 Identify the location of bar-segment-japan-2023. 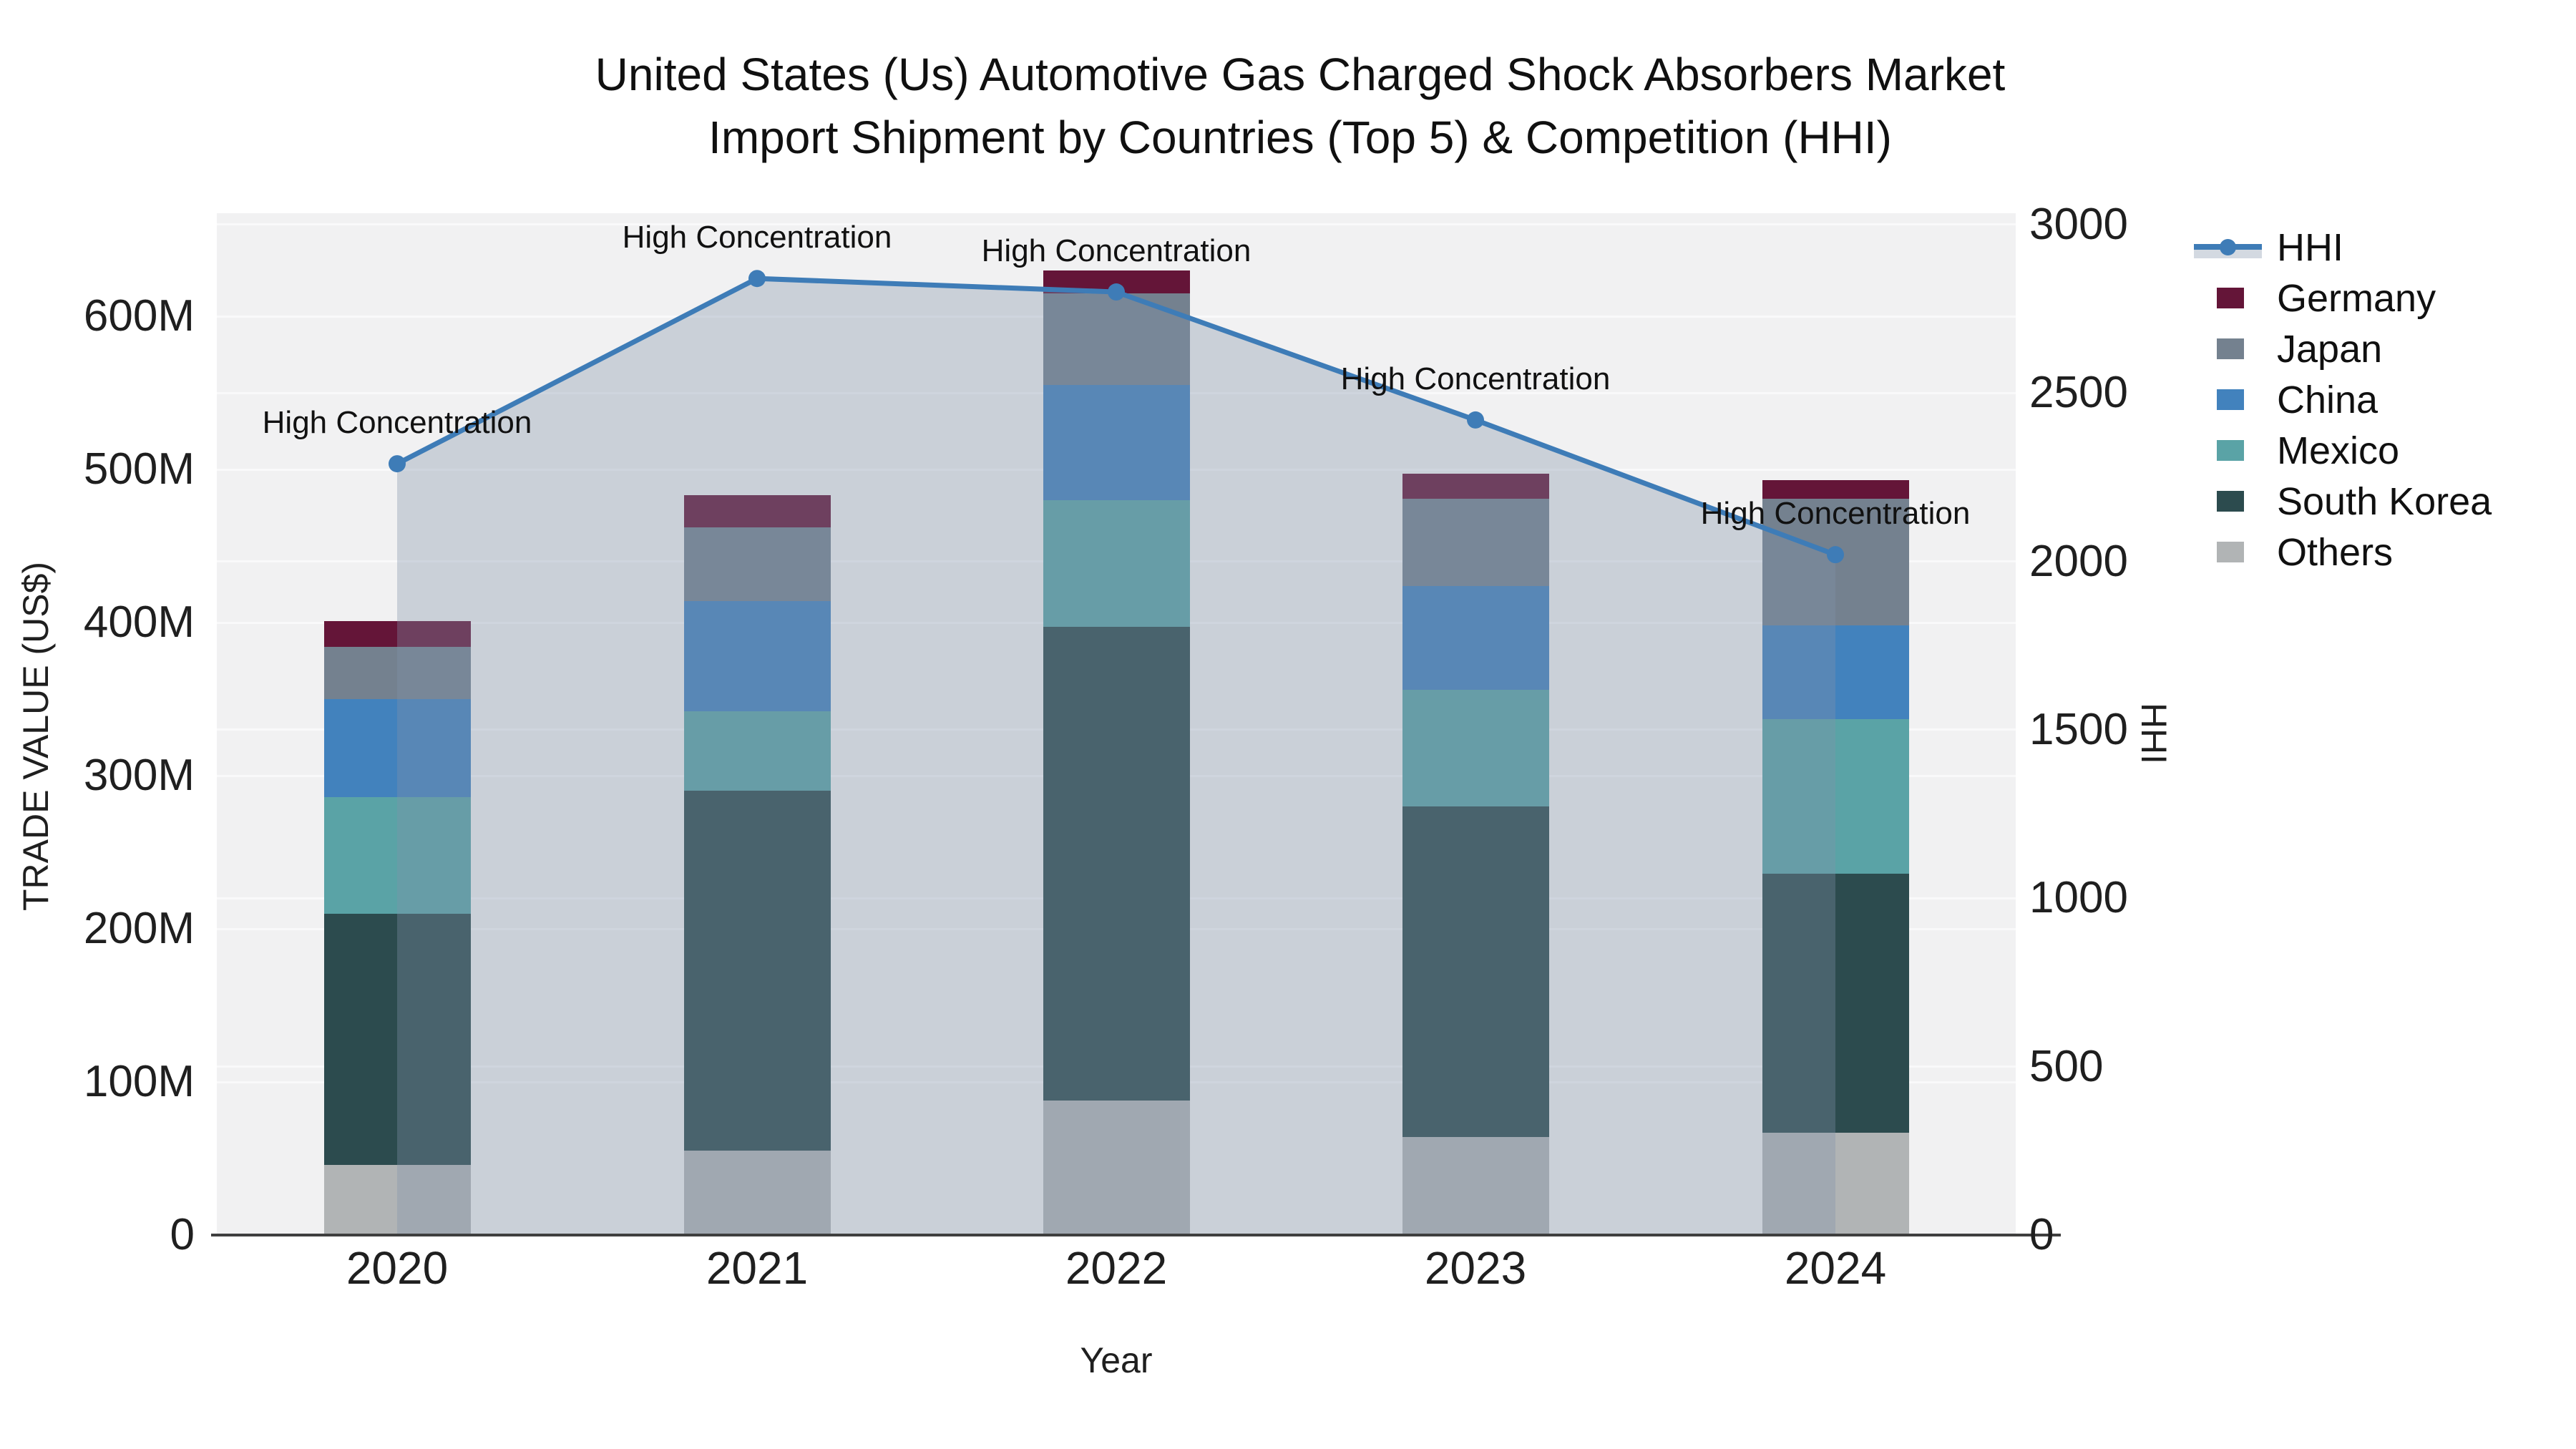
(1475, 542).